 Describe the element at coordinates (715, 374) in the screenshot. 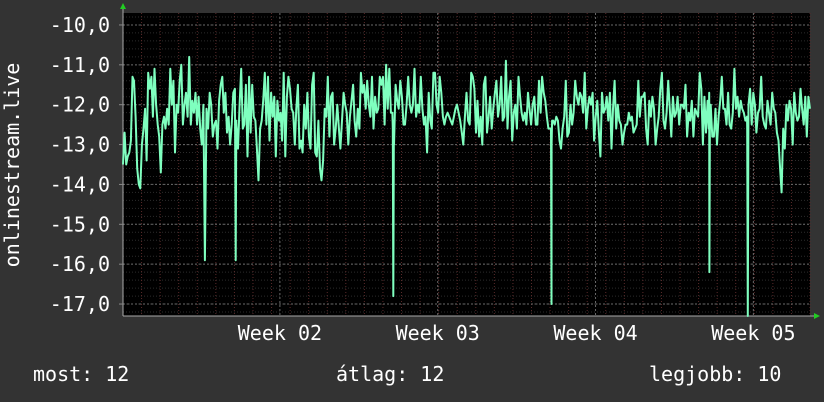

I see `stat-best: legjobb: 10` at that location.